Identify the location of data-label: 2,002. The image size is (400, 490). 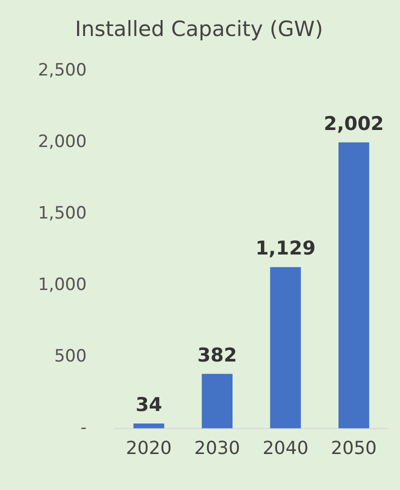
(354, 123).